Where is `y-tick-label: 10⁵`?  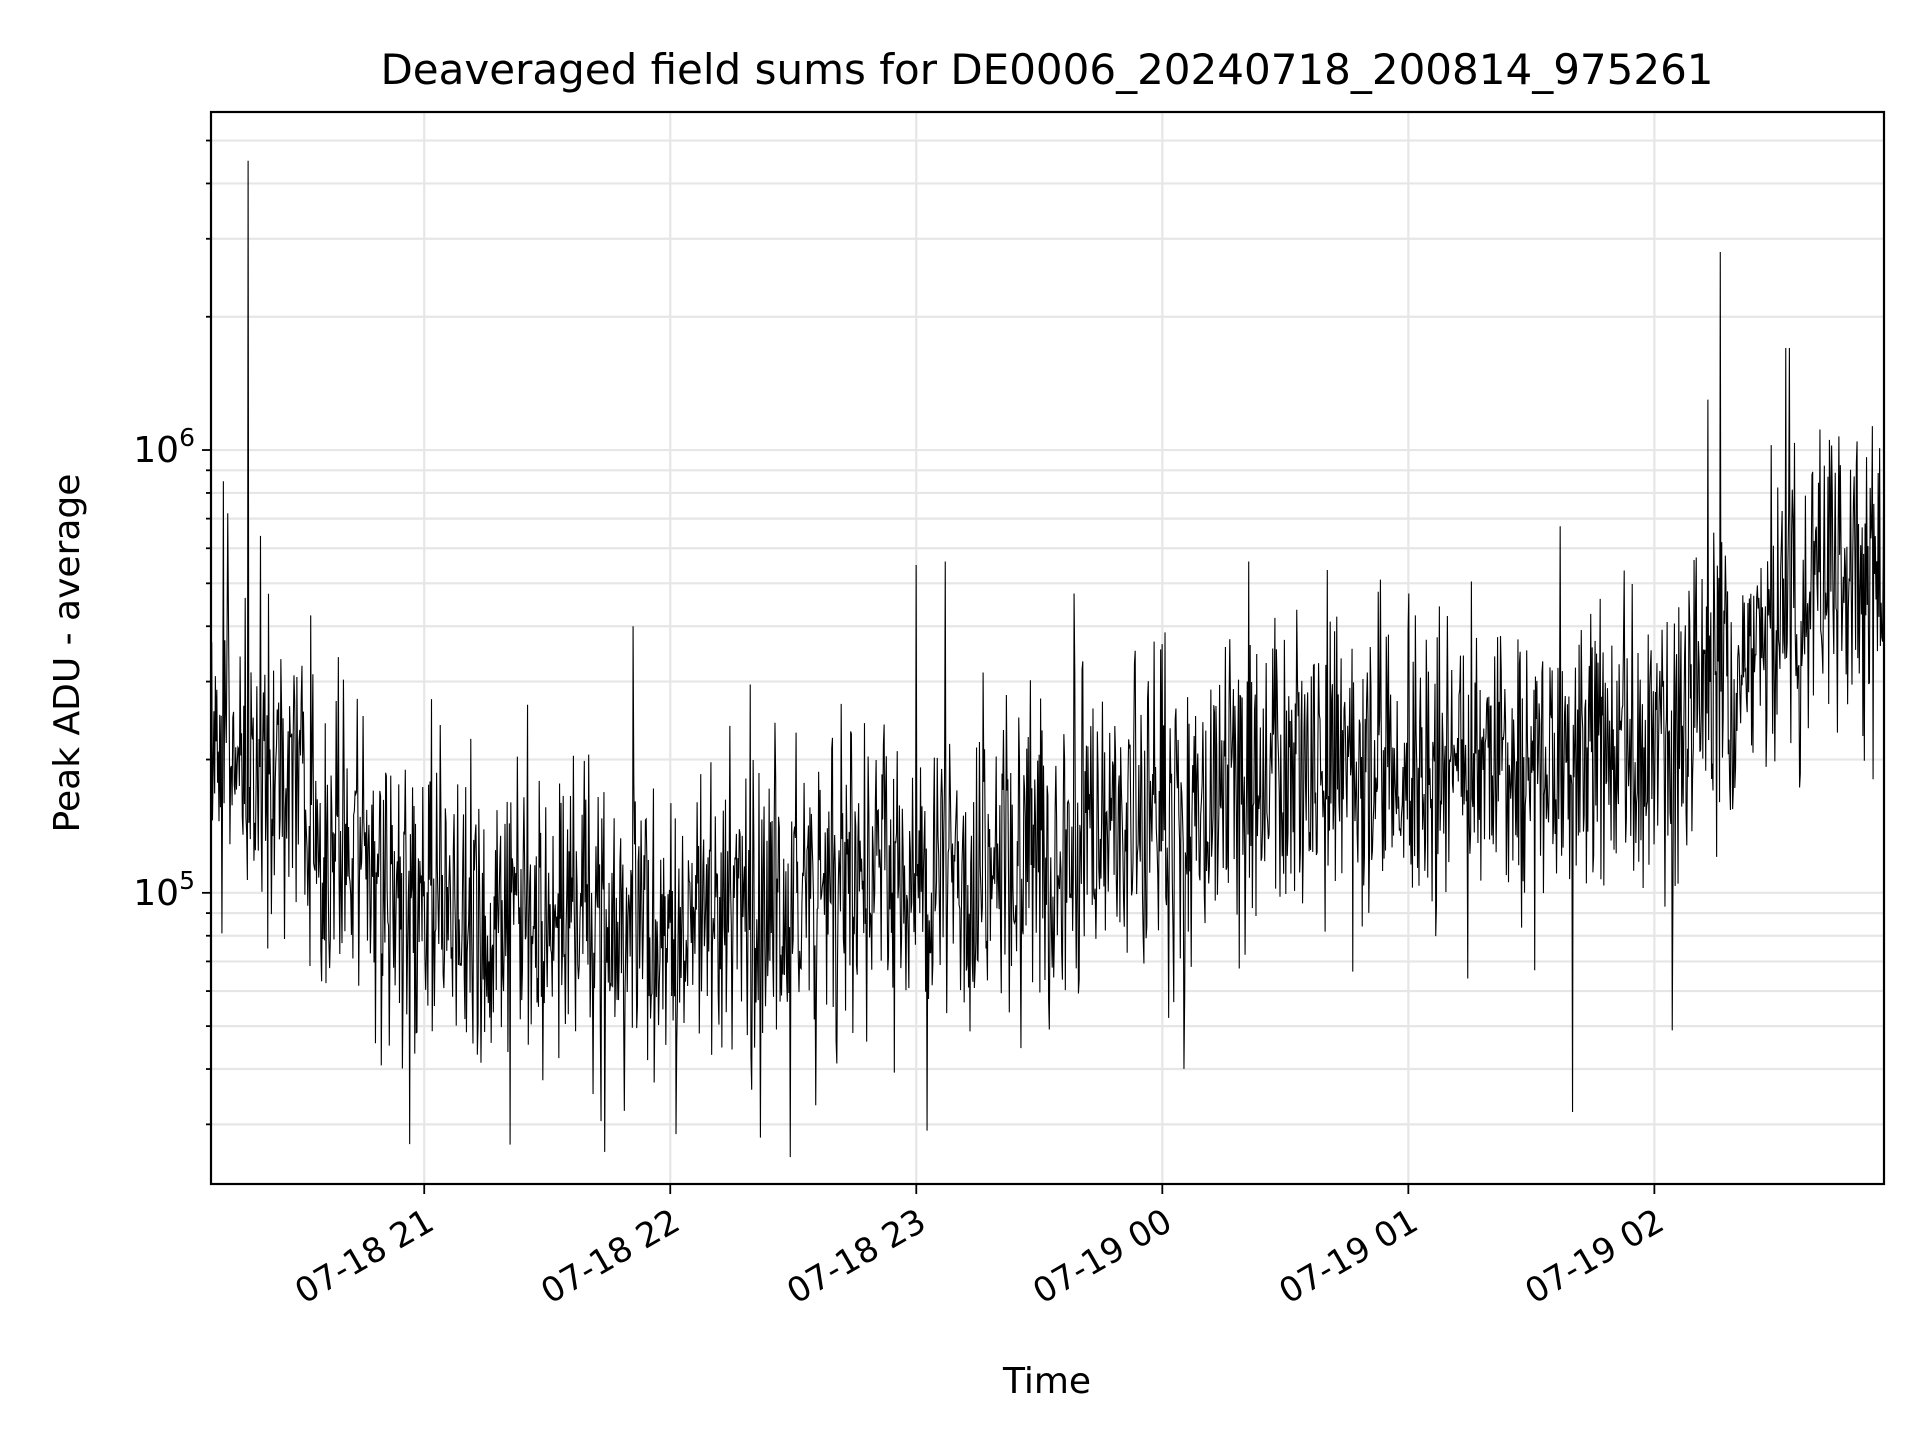 y-tick-label: 10⁵ is located at coordinates (164, 890).